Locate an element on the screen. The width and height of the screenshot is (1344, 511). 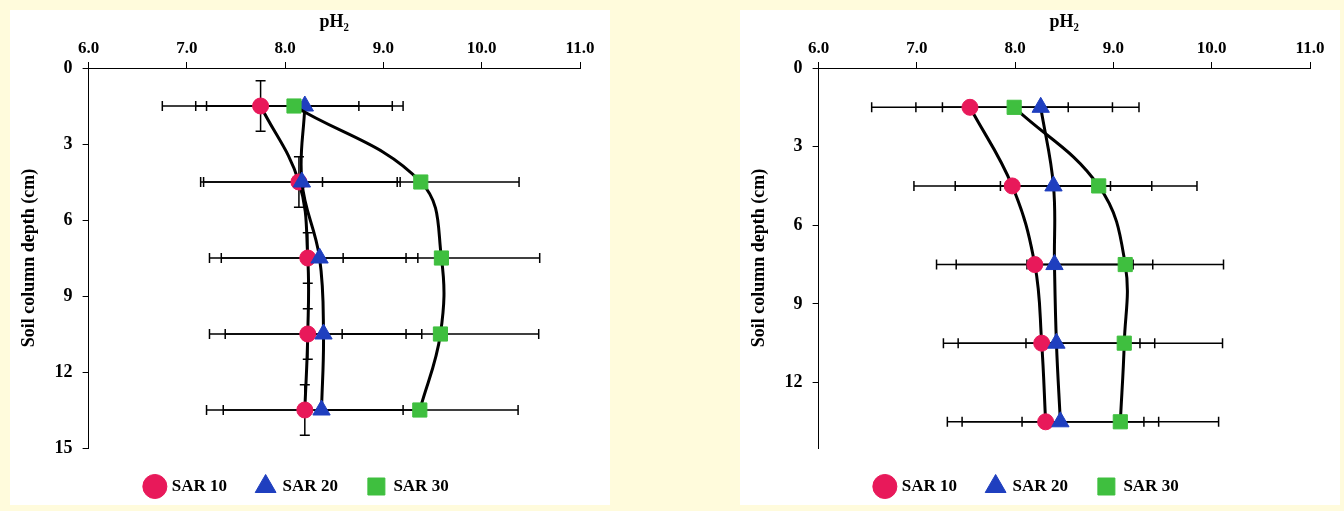
y-tick-label: 15 is located at coordinates (63, 446).